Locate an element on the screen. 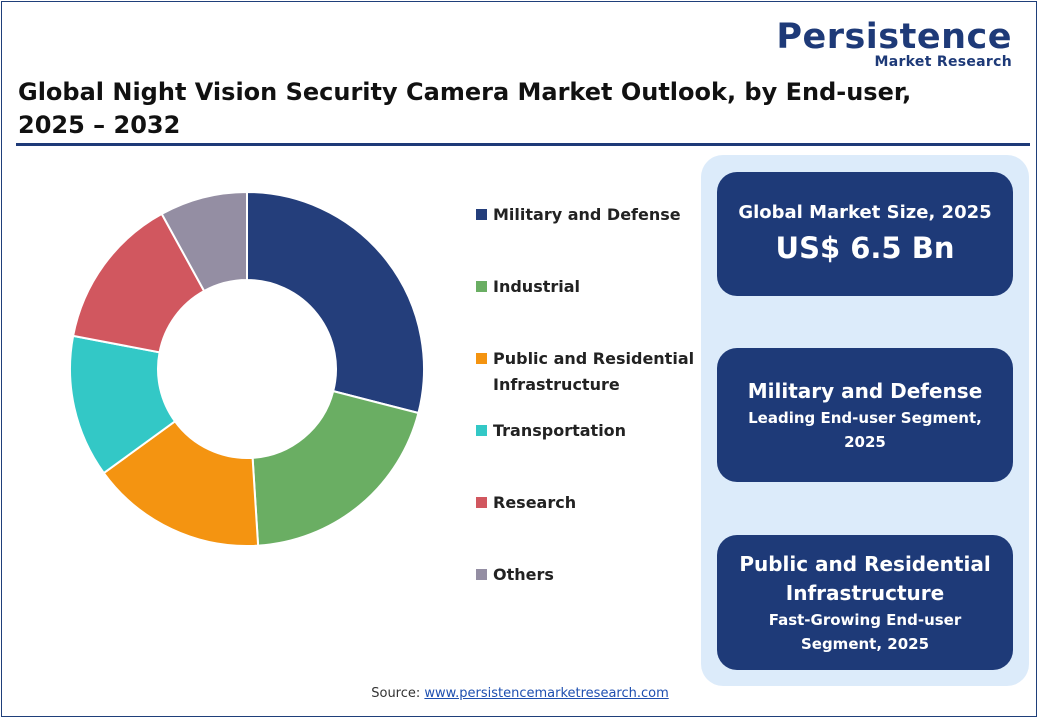 This screenshot has width=1040, height=720. legend-label: Military and Defense is located at coordinates (587, 214).